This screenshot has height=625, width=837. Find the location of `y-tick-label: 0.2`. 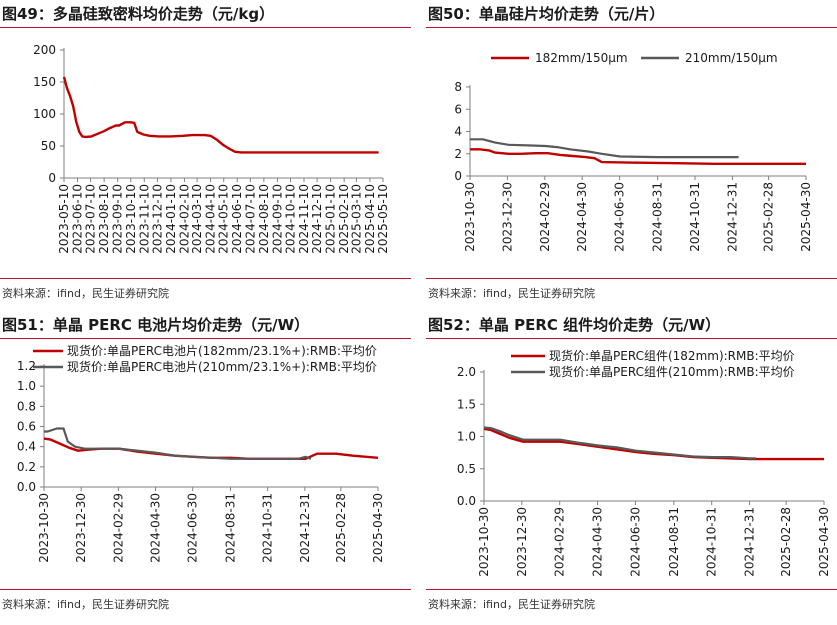

y-tick-label: 0.2 is located at coordinates (26, 467).